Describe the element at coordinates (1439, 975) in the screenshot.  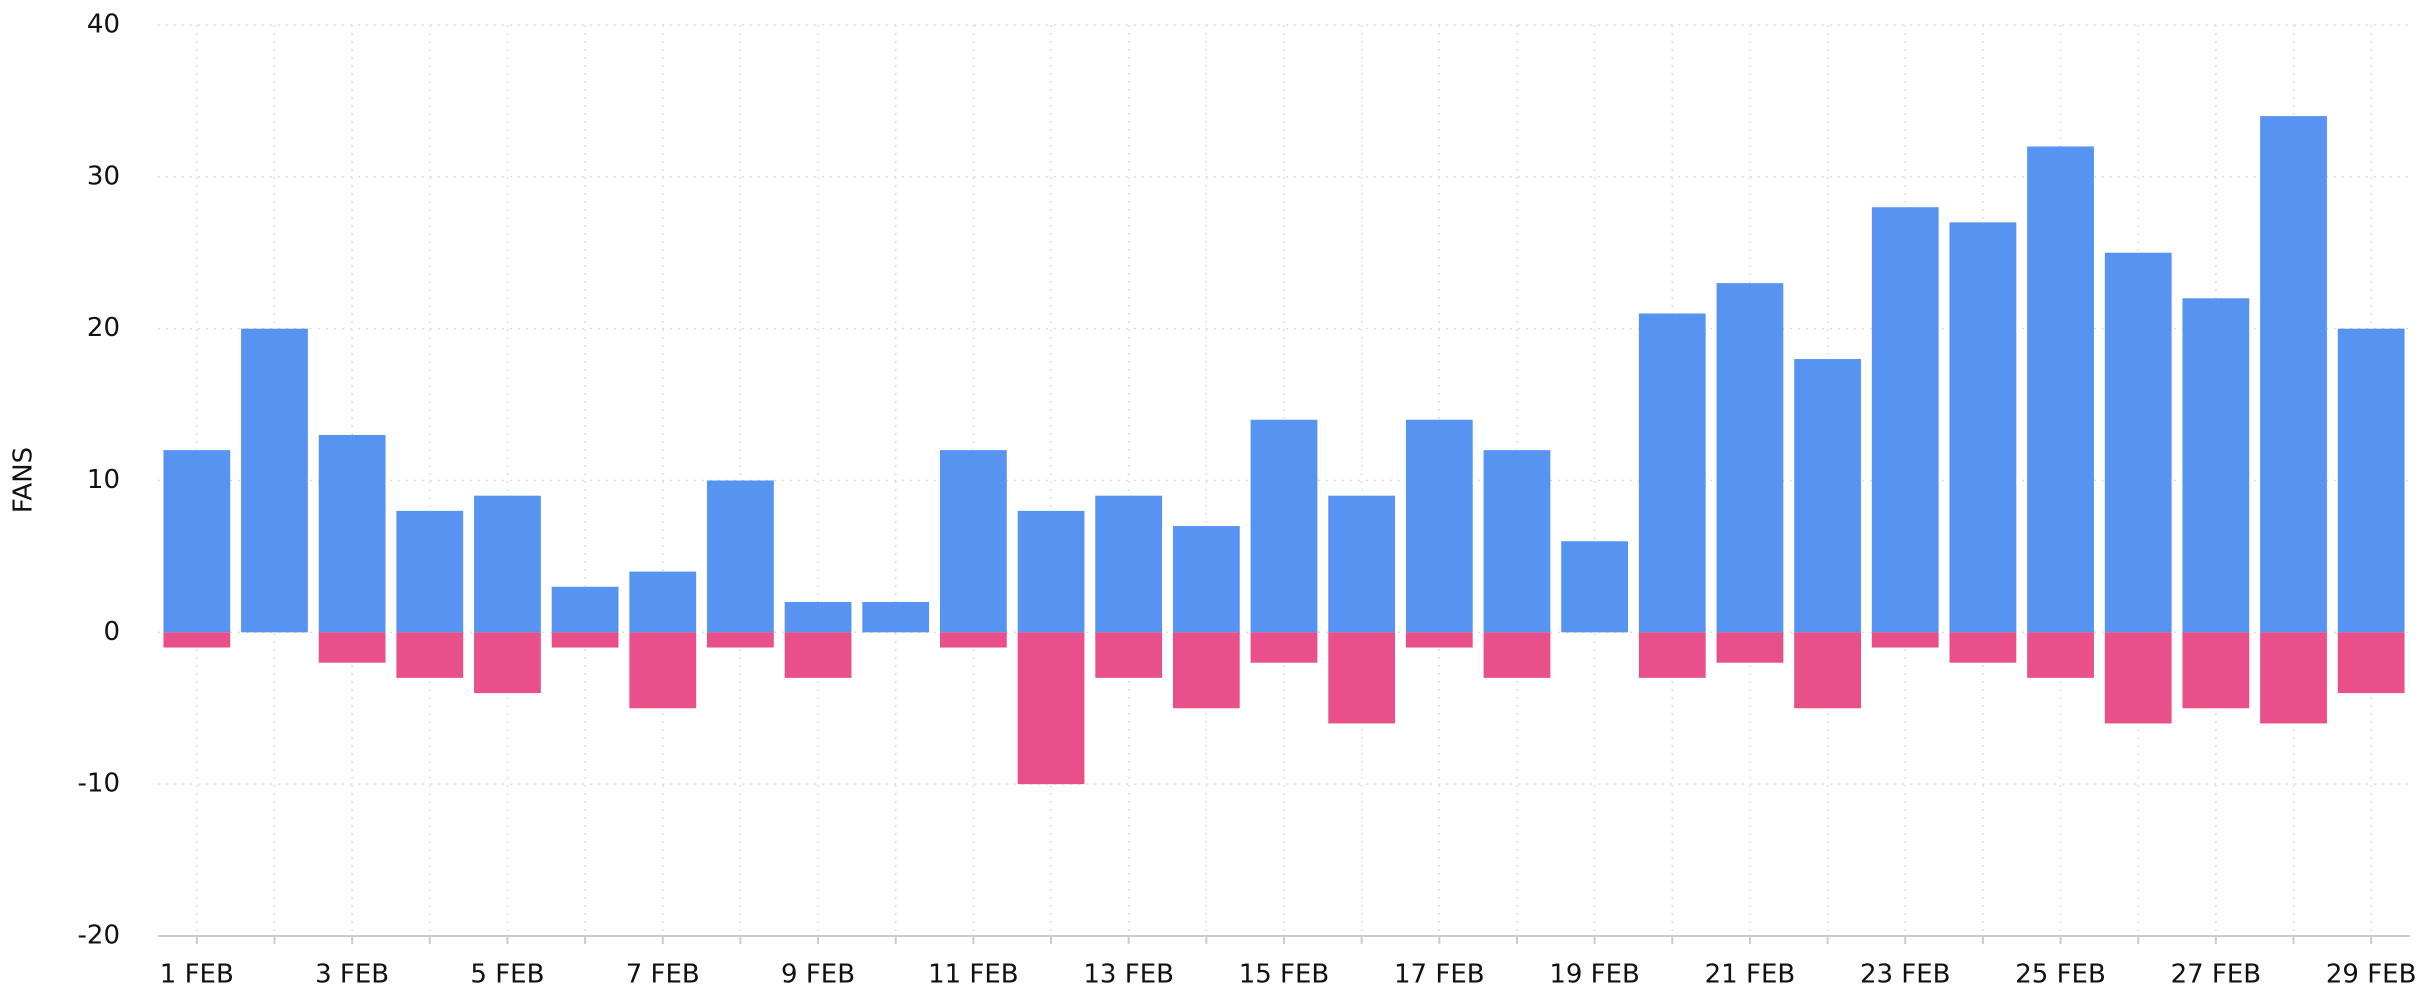
I see `x-tick-label: 17 FEB` at that location.